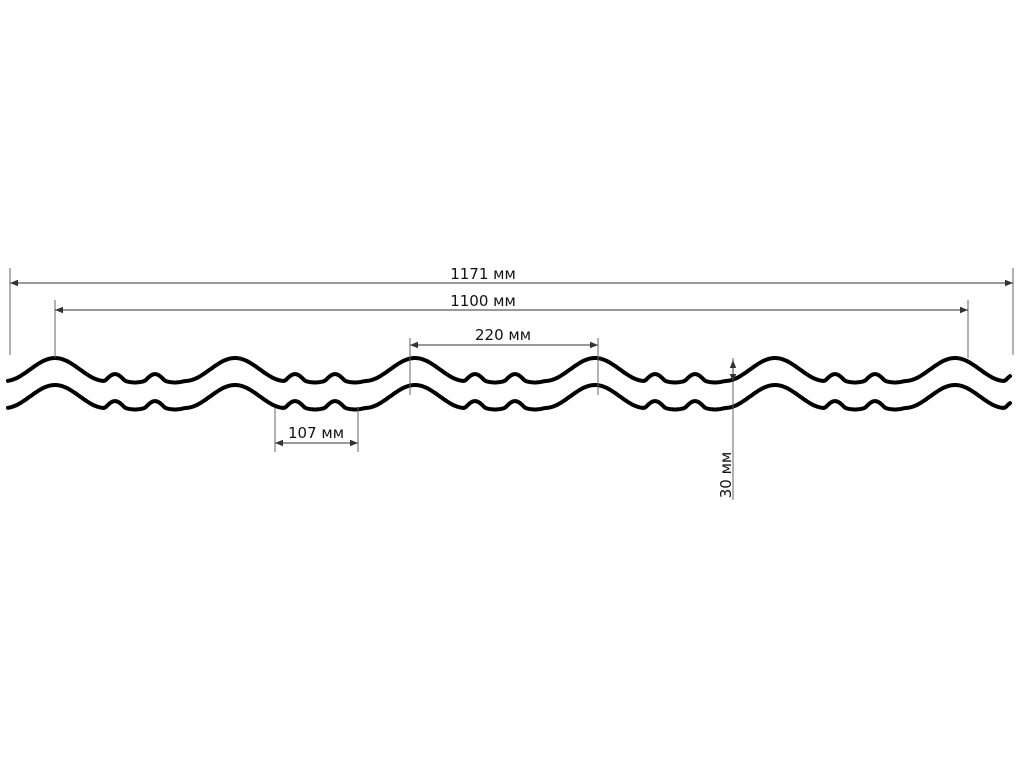 Image resolution: width=1024 pixels, height=768 pixels. Describe the element at coordinates (504, 360) in the screenshot. I see `dim-step: 220 мм` at that location.